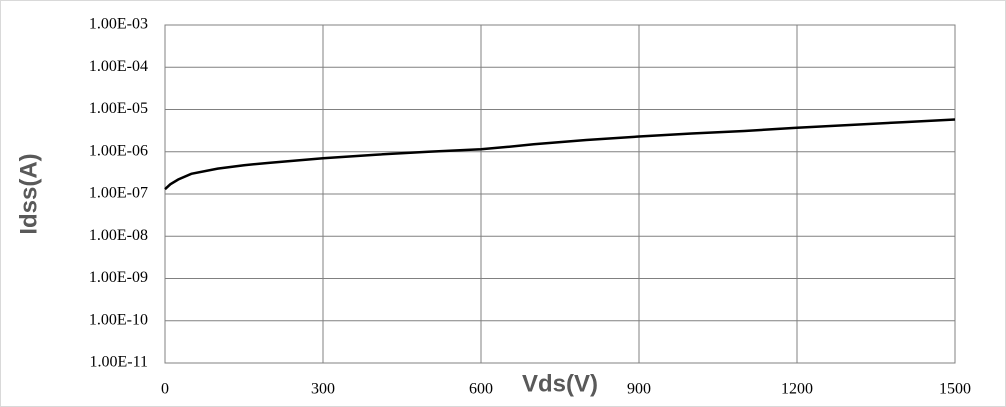  Describe the element at coordinates (118, 108) in the screenshot. I see `y-tick-label: 1.00E-05` at that location.